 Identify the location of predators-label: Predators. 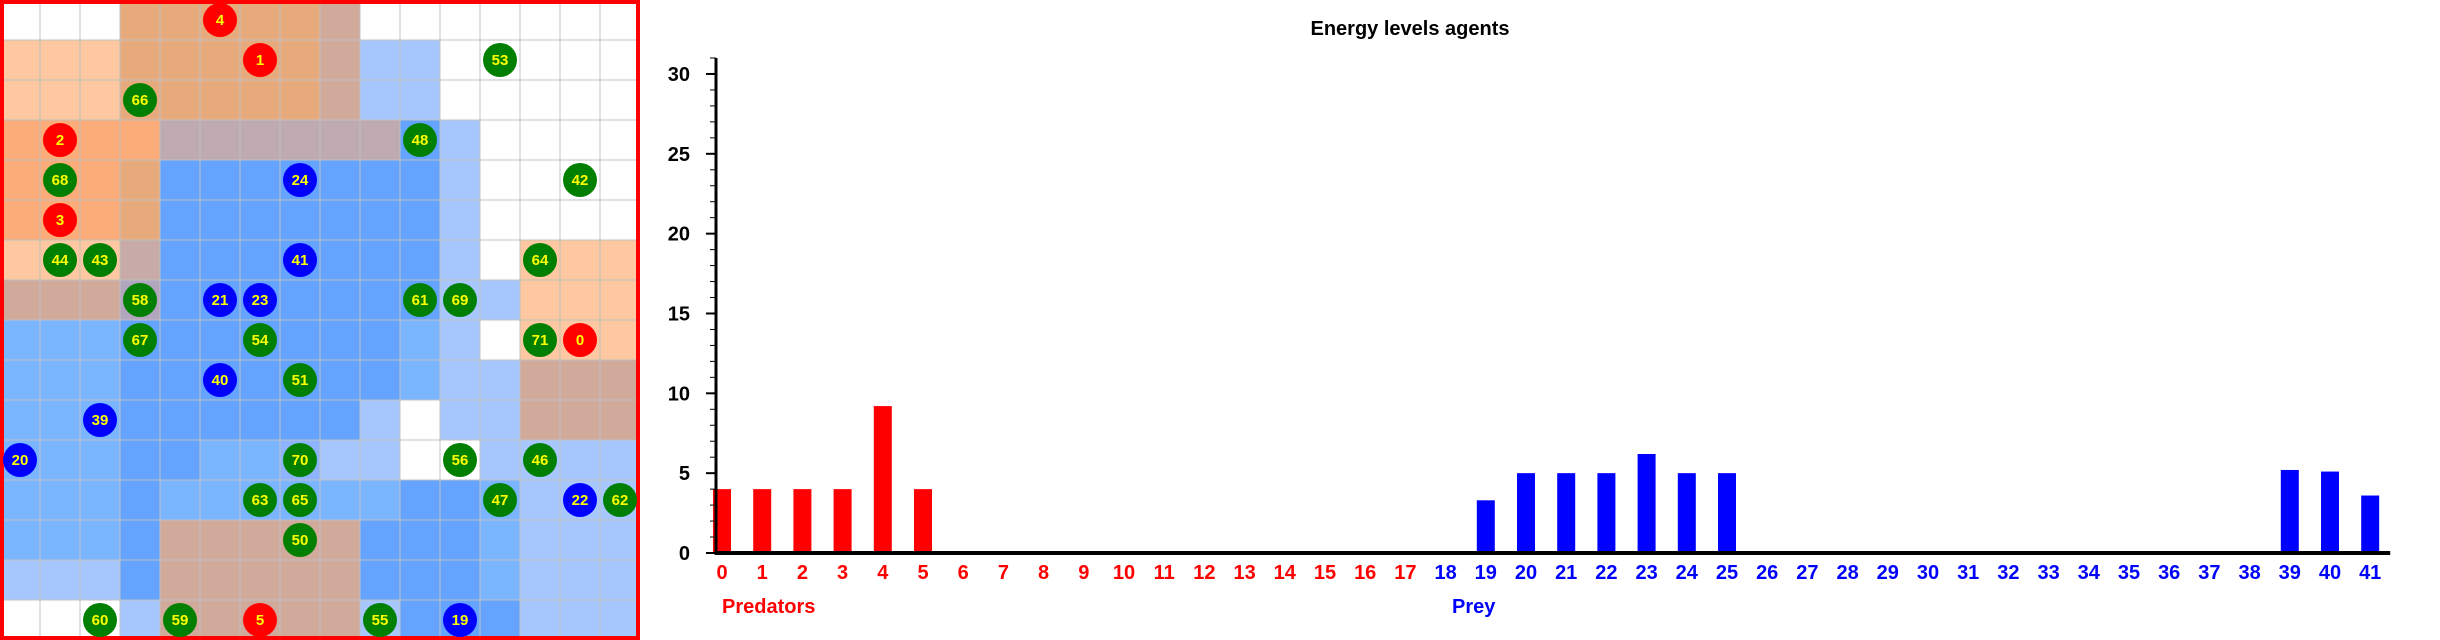
(768, 607).